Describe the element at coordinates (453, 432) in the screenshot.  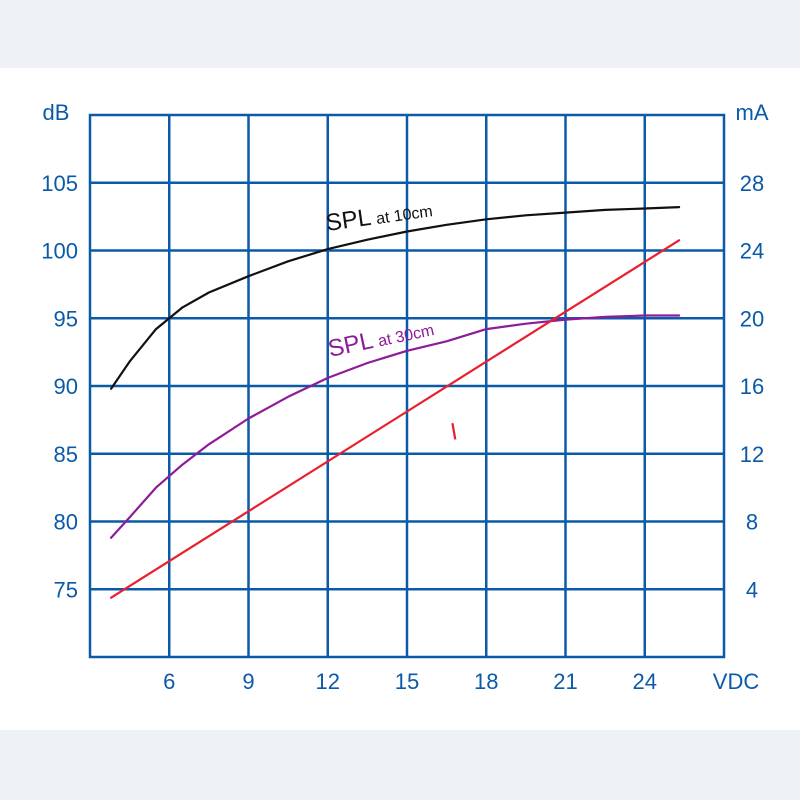
I see `series-label-2: I` at that location.